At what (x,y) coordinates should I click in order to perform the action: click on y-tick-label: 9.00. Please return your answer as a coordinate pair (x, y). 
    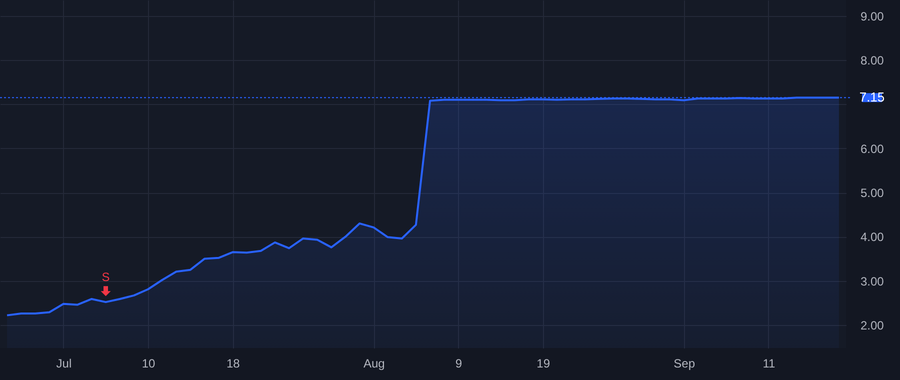
    Looking at the image, I should click on (872, 16).